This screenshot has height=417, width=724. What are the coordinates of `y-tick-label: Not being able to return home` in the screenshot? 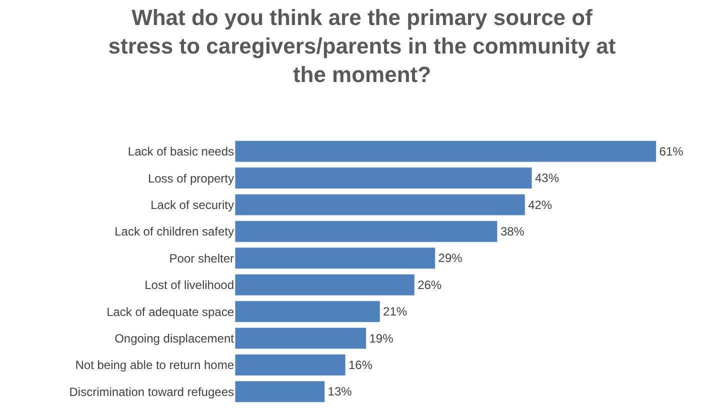 It's located at (154, 365).